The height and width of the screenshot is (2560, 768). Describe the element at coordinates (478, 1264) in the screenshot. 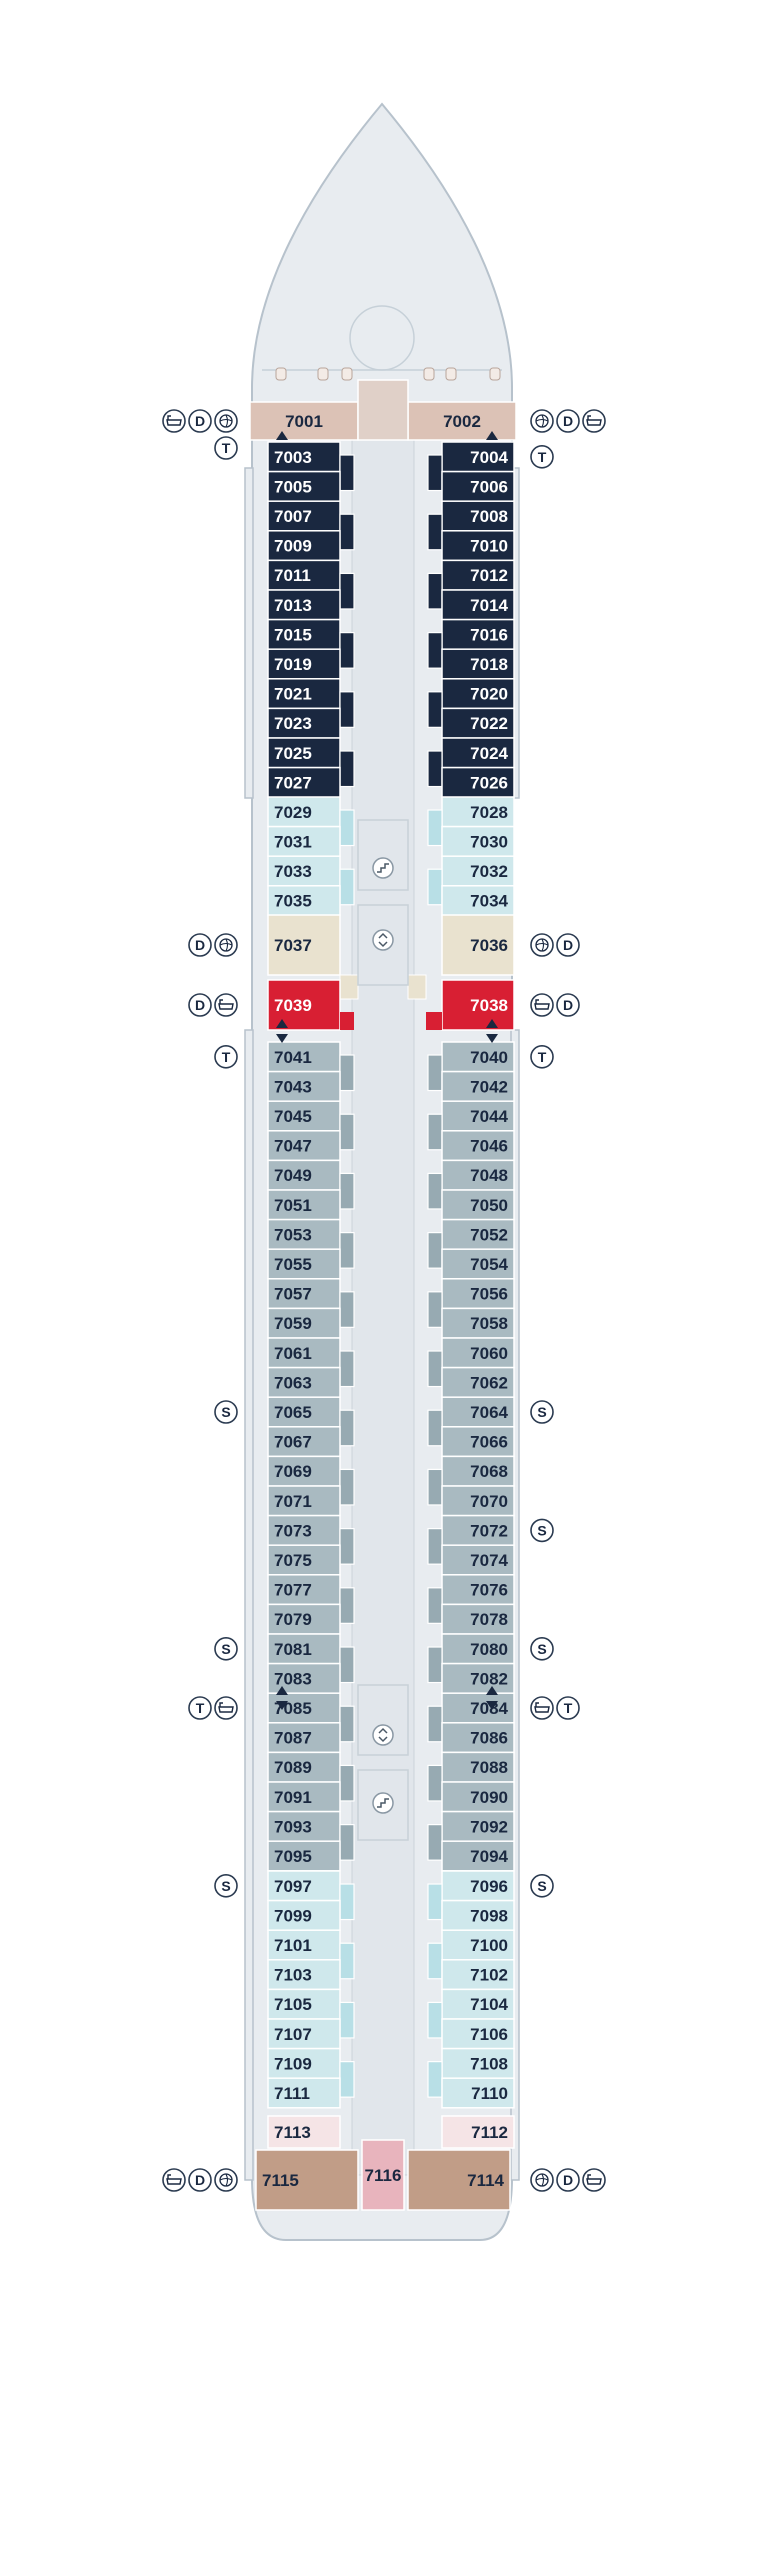

I see `cabin-7054: 7054` at that location.